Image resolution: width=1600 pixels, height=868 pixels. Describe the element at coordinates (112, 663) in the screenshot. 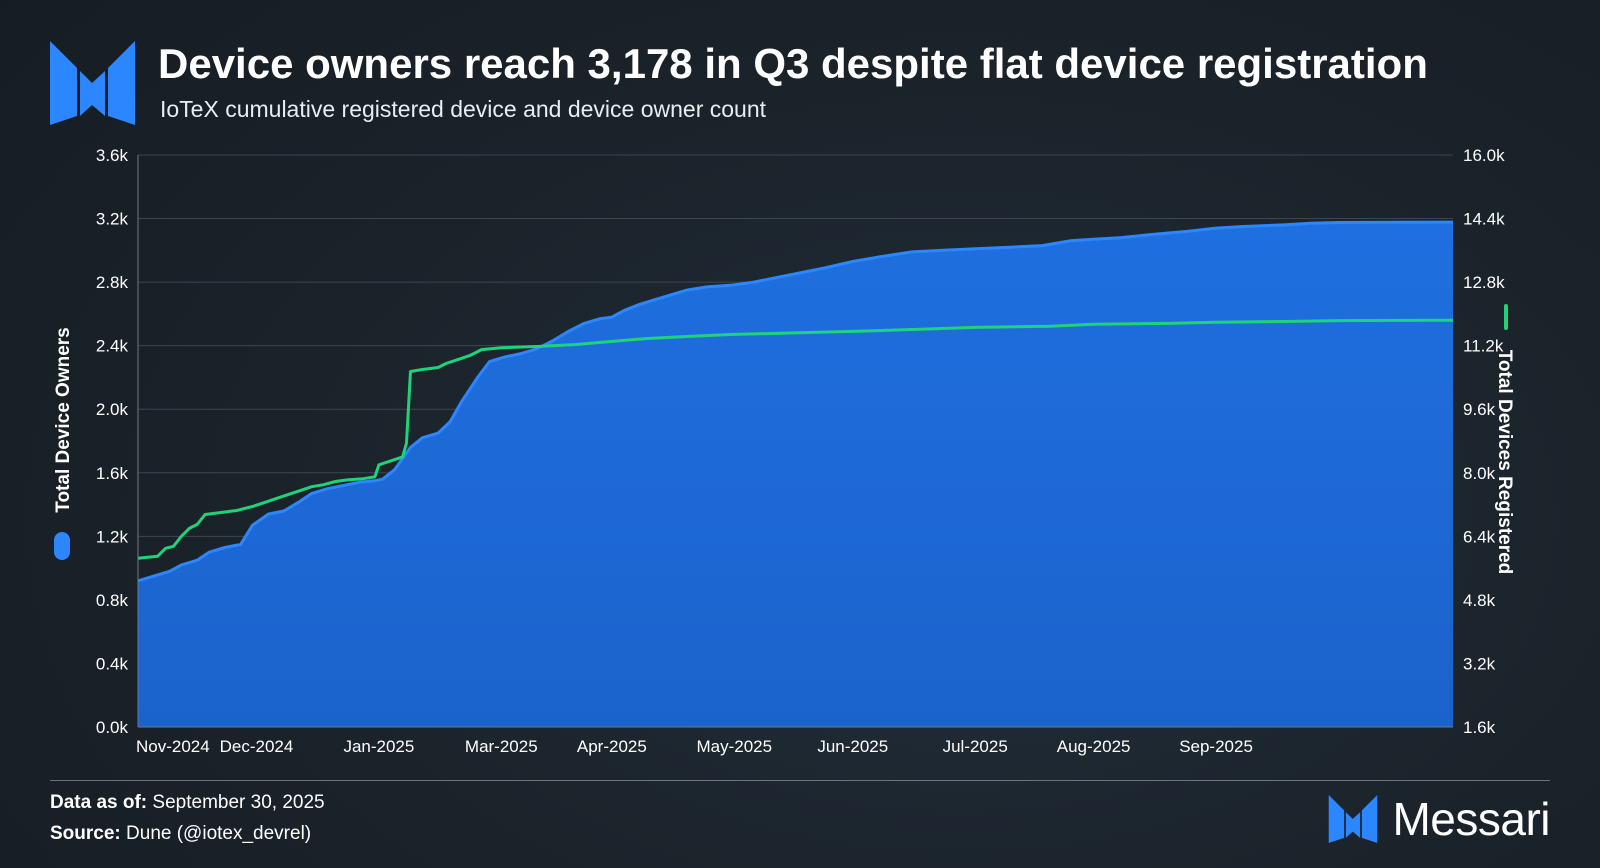

I see `left-tick-label: 0.4k` at that location.